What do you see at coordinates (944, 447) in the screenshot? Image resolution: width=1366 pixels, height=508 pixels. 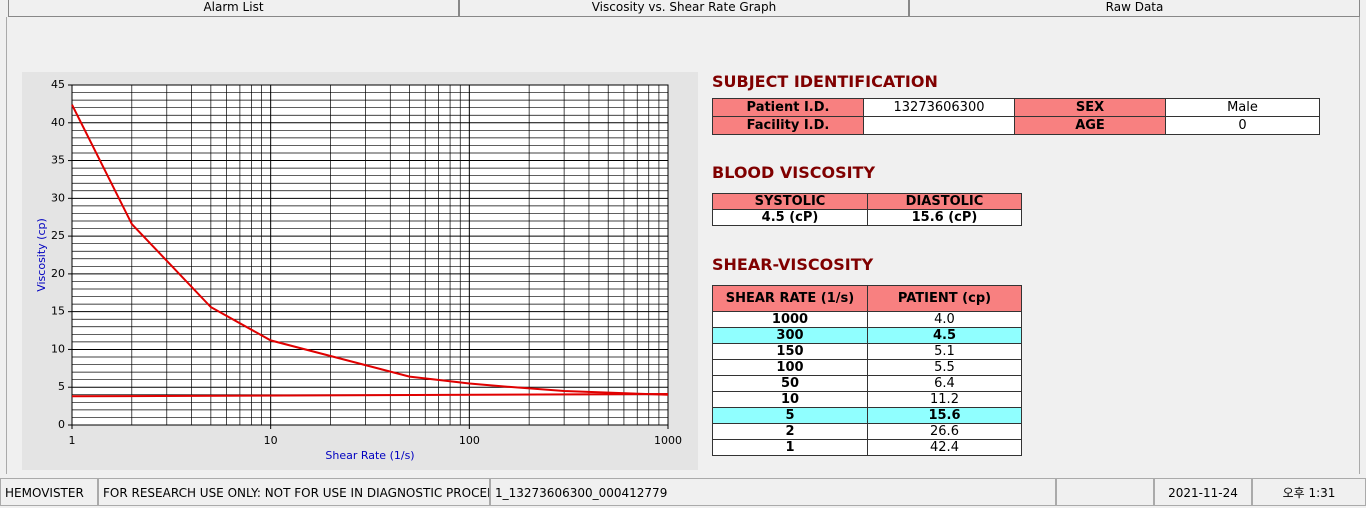 I see `cell: 42.4` at bounding box center [944, 447].